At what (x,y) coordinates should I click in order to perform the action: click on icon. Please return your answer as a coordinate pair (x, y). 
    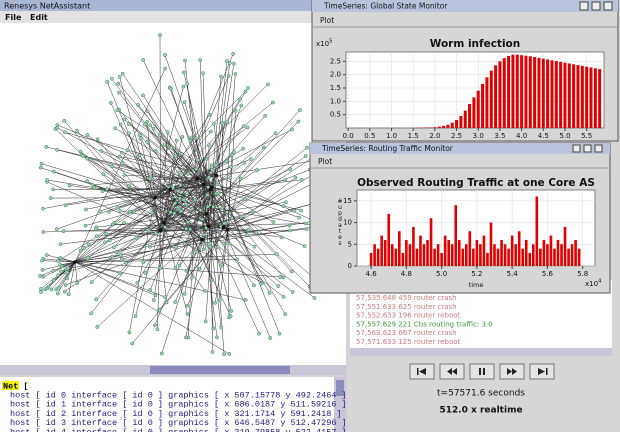
    Looking at the image, I should click on (482, 371).